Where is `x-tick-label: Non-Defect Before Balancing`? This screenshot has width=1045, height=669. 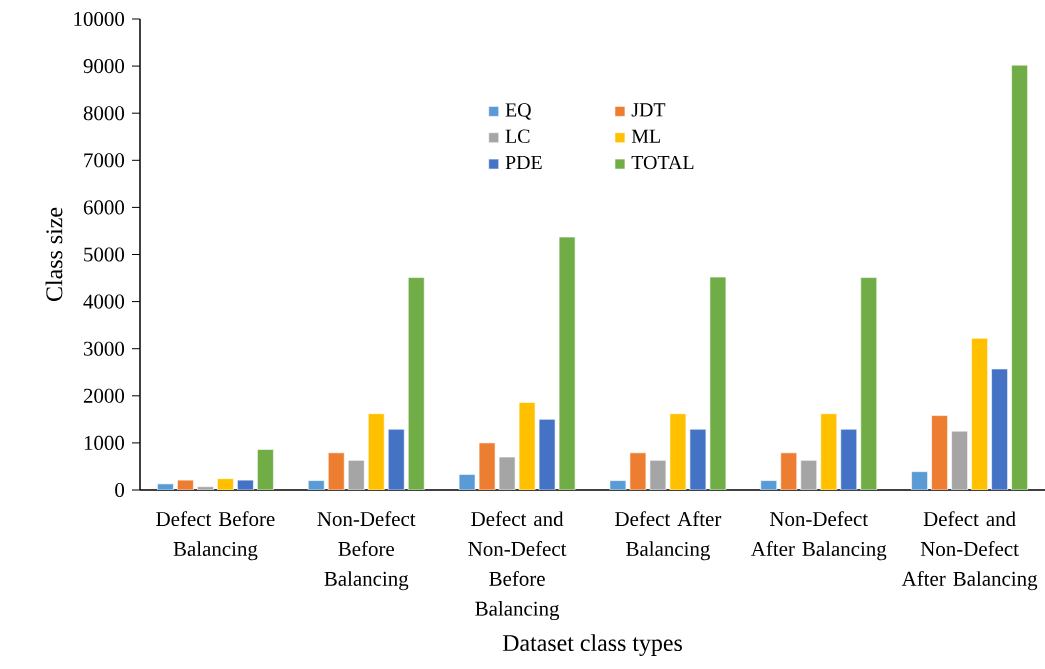
x-tick-label: Non-Defect Before Balancing is located at coordinates (366, 551).